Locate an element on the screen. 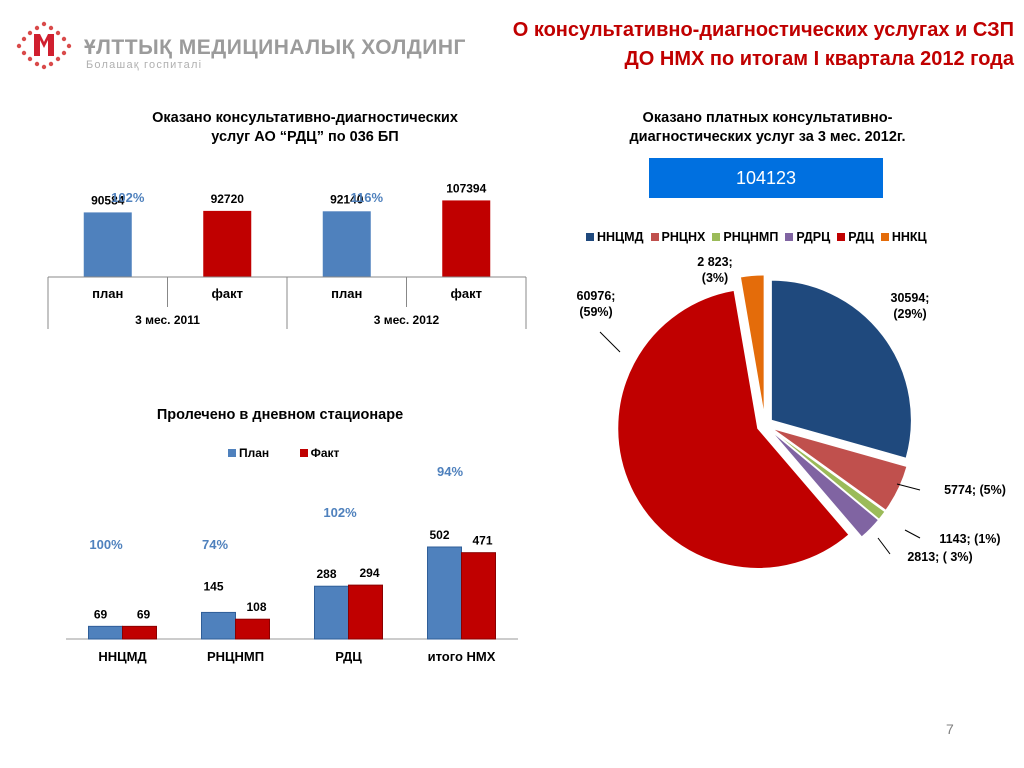 This screenshot has height=768, width=1024. chart2-category-label: РНЦНМП is located at coordinates (235, 656).